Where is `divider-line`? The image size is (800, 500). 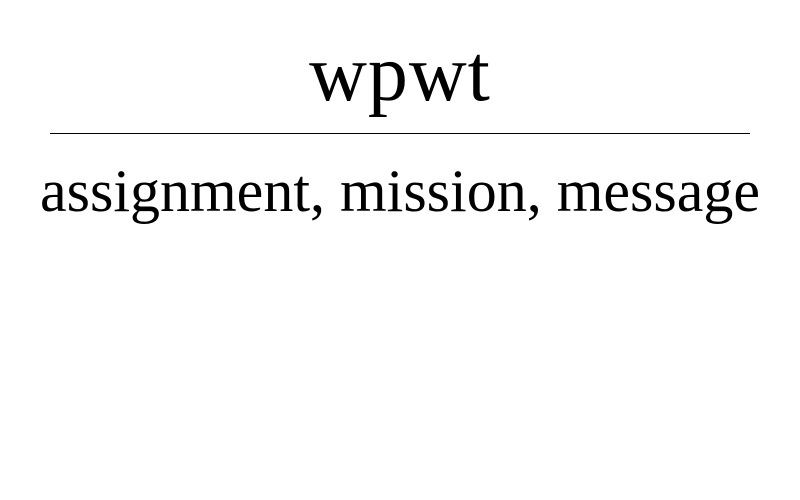 divider-line is located at coordinates (400, 133).